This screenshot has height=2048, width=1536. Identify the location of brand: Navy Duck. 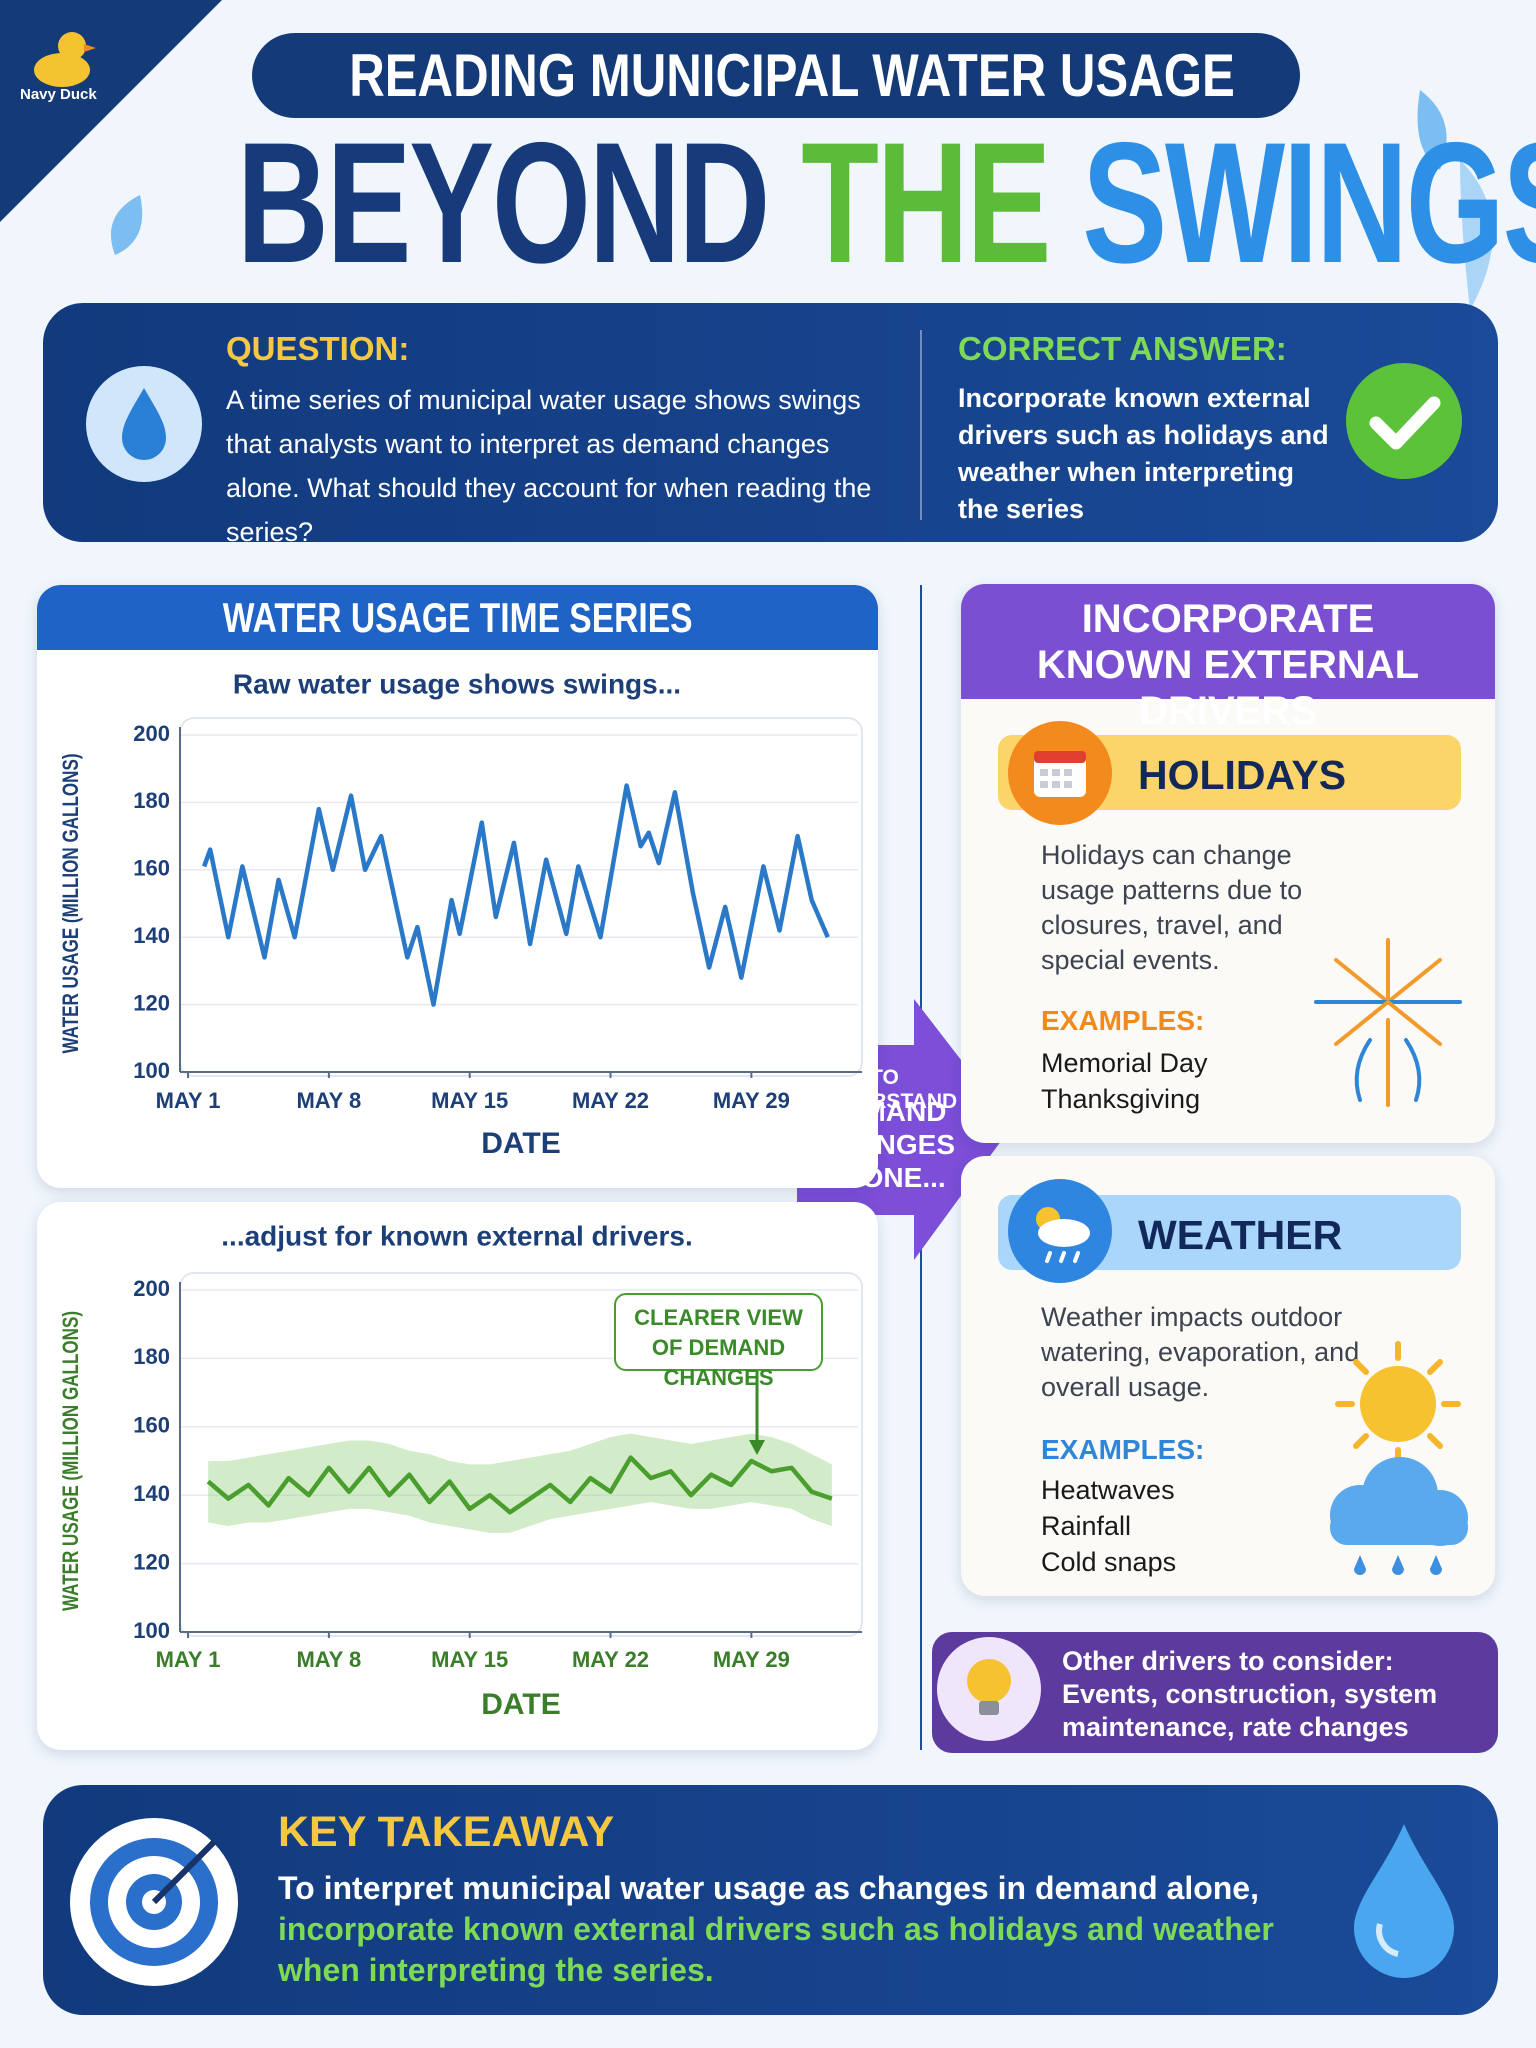
(58, 94).